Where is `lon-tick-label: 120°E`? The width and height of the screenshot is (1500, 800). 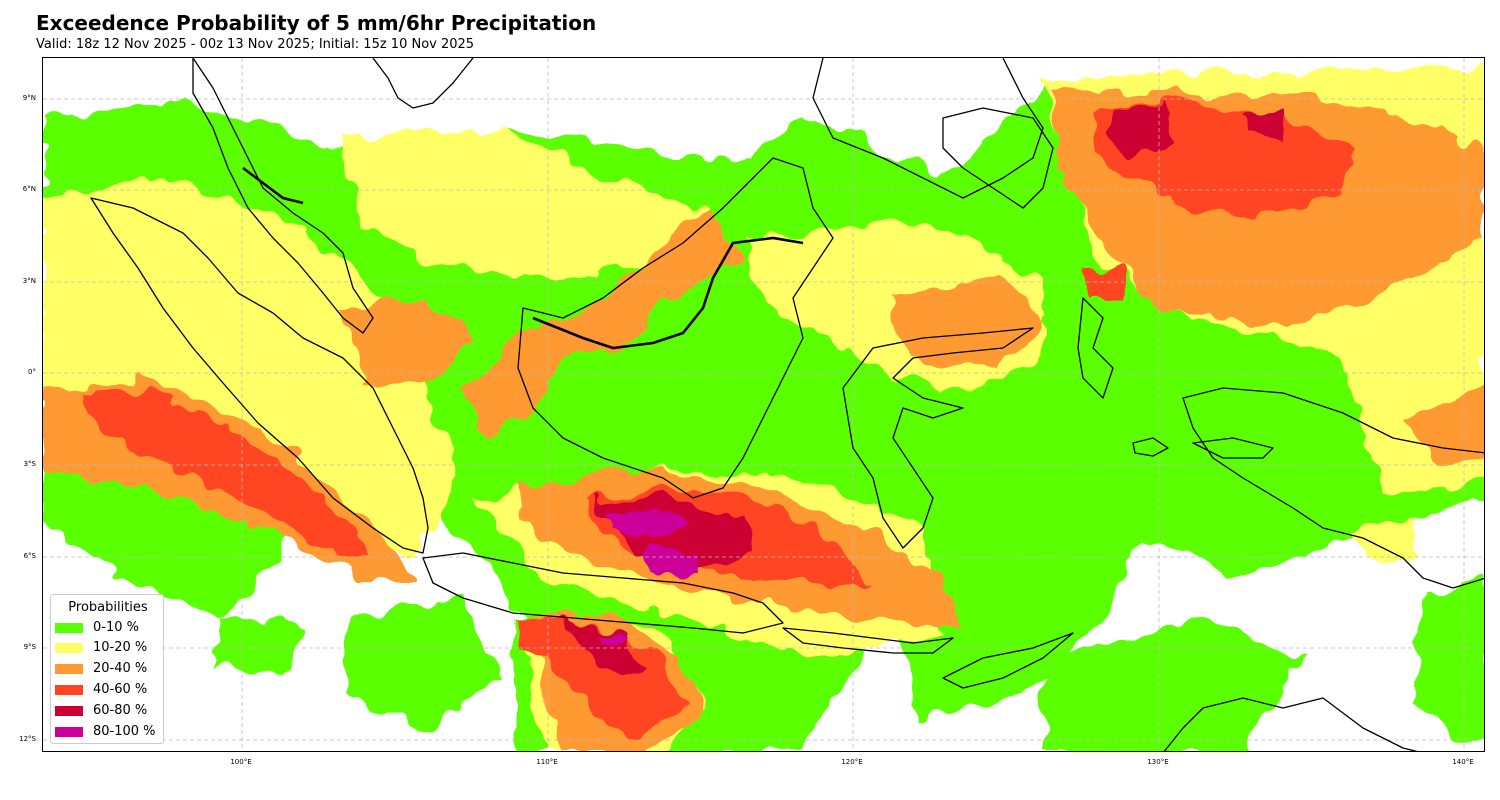
lon-tick-label: 120°E is located at coordinates (852, 762).